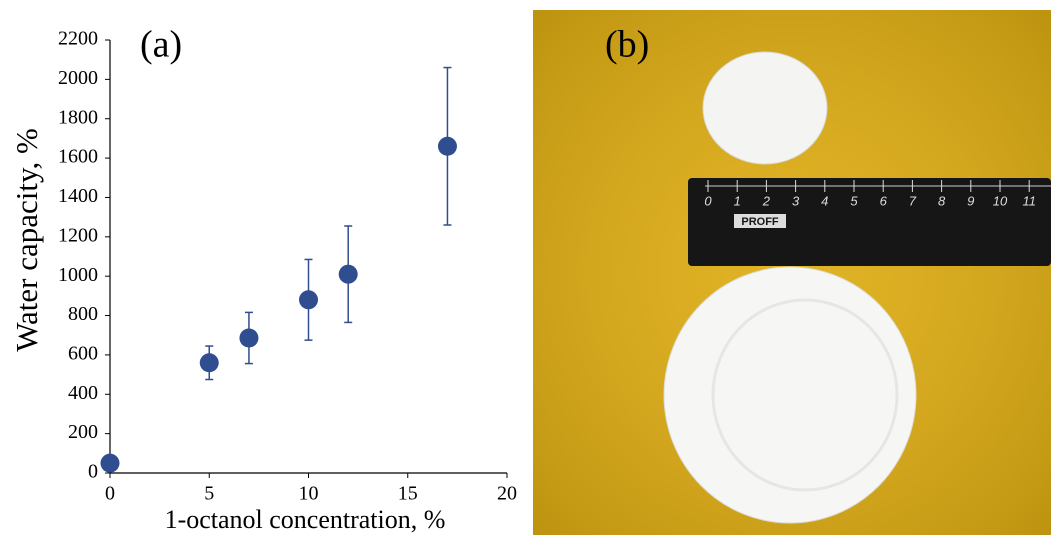  Describe the element at coordinates (854, 200) in the screenshot. I see `ruler-number: 5` at that location.